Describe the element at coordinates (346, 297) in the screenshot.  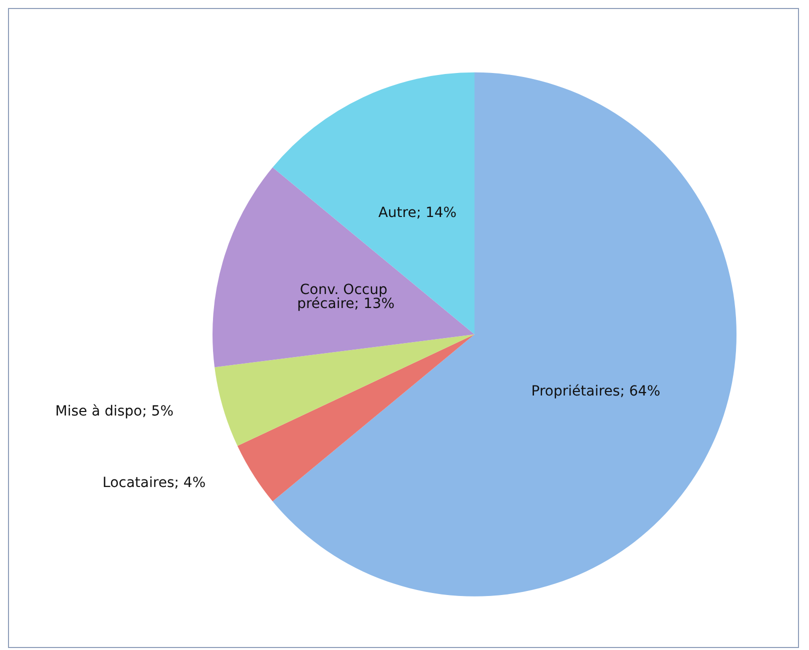
I see `slice-label: Conv. Occup précaire; 13%` at that location.